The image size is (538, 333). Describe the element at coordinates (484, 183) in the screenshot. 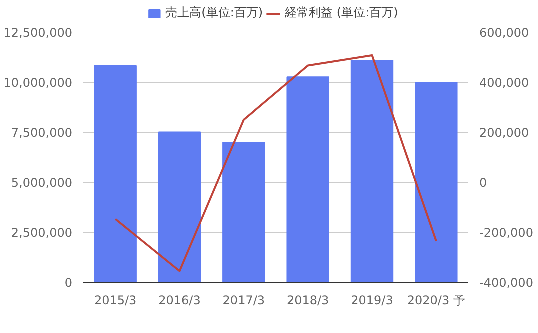

I see `y2-tick-label: 0` at that location.